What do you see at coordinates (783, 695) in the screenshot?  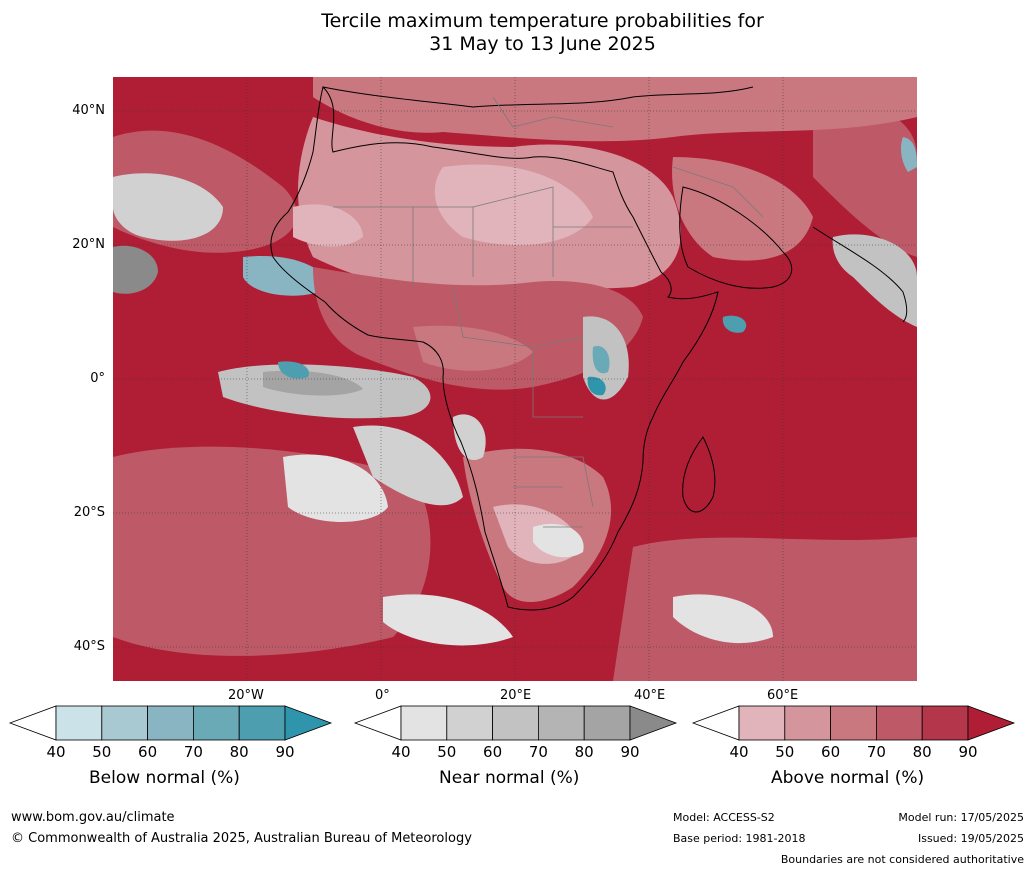 I see `lon-label-60e: 60°E` at bounding box center [783, 695].